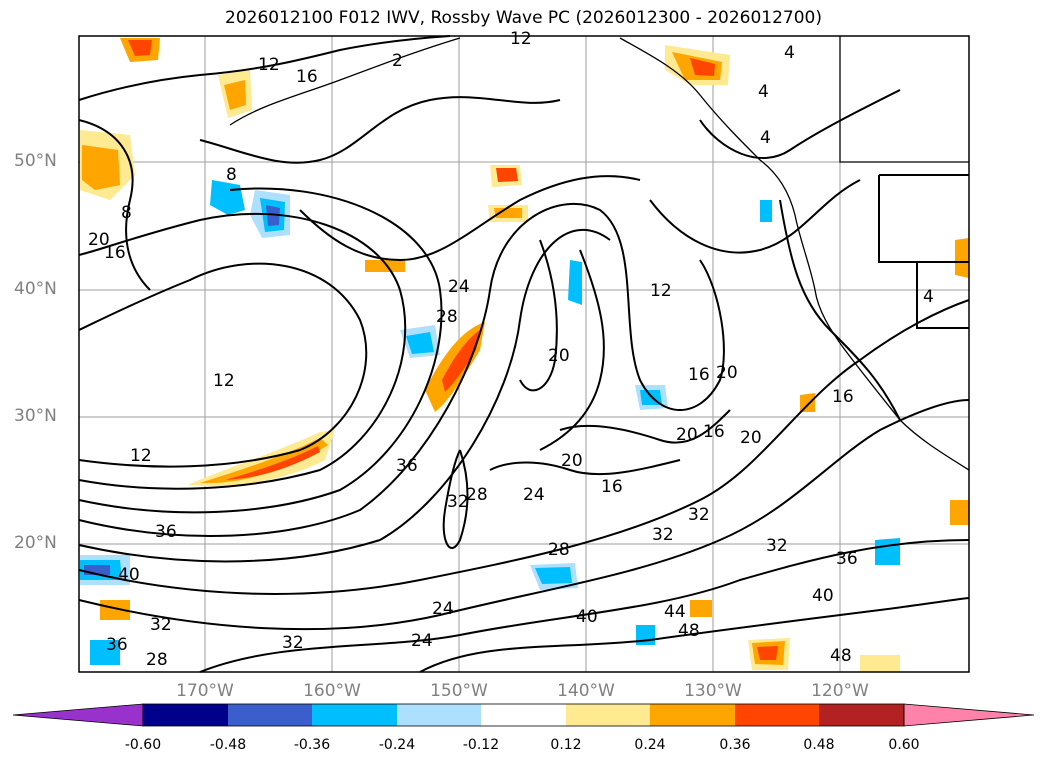 The image size is (1047, 765). I want to click on colorbar-tick: -0.60, so click(143, 745).